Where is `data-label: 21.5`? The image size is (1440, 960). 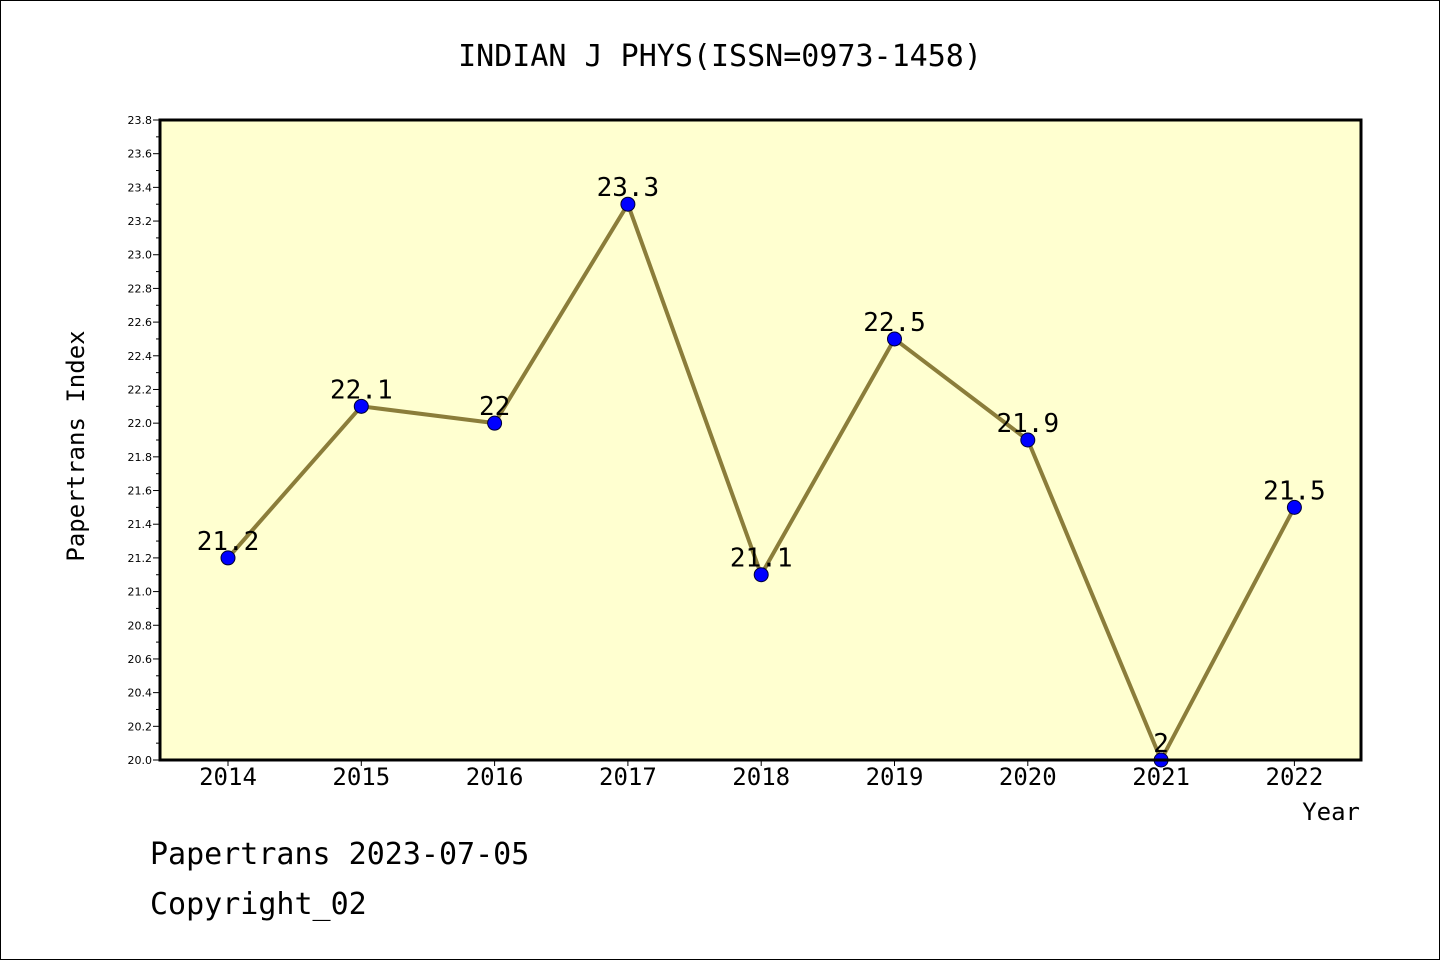
data-label: 21.5 is located at coordinates (1294, 491).